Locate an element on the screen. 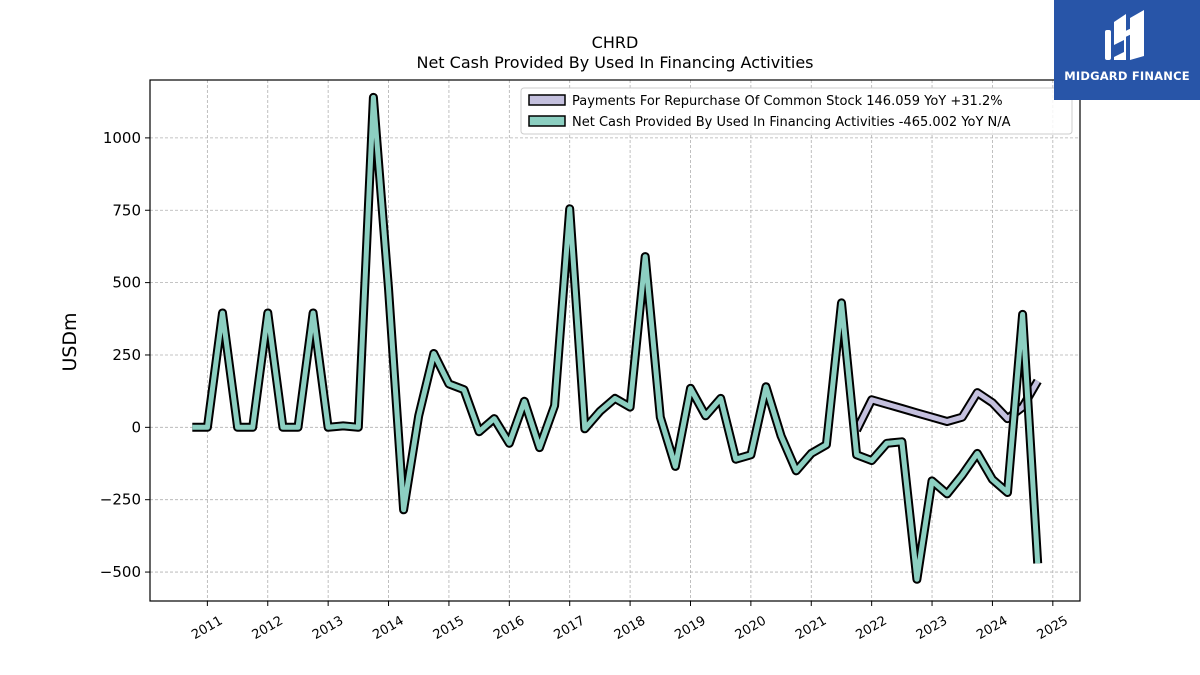  y-tick-label: 500 is located at coordinates (126, 283).